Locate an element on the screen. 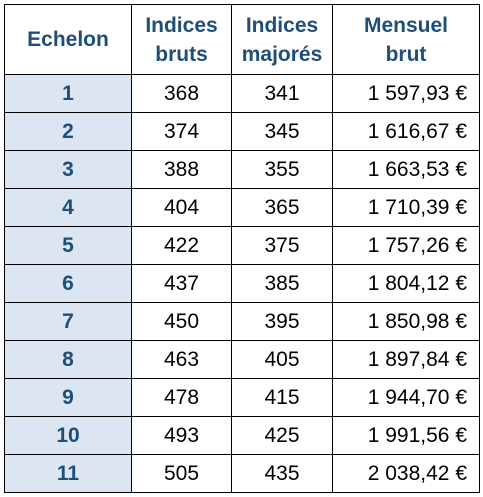 The width and height of the screenshot is (483, 497). cell-echelon: 4 is located at coordinates (68, 207).